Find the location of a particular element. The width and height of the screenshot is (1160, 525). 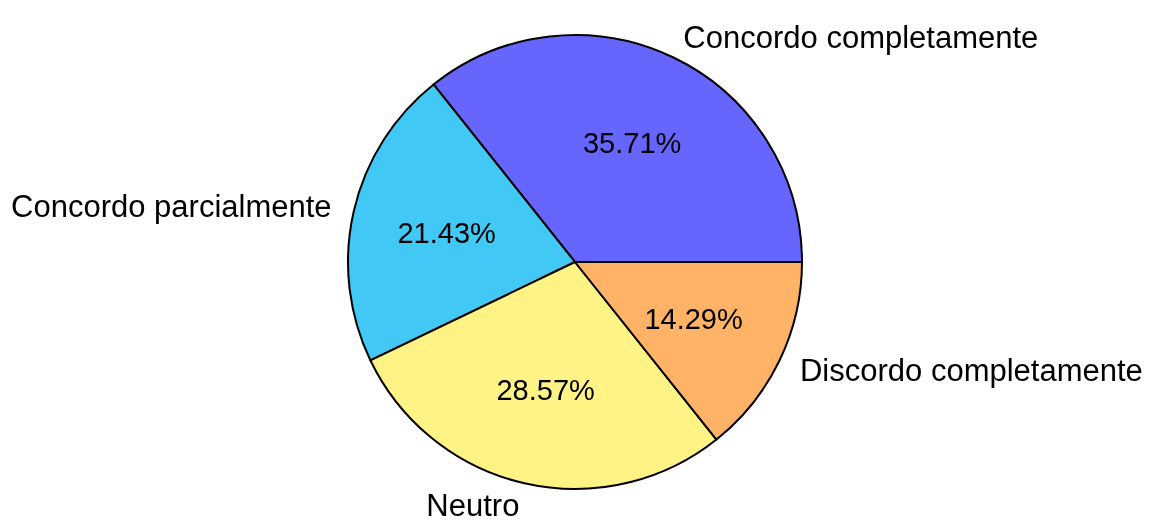

slice-label: Concordo parcialmente is located at coordinates (171, 206).